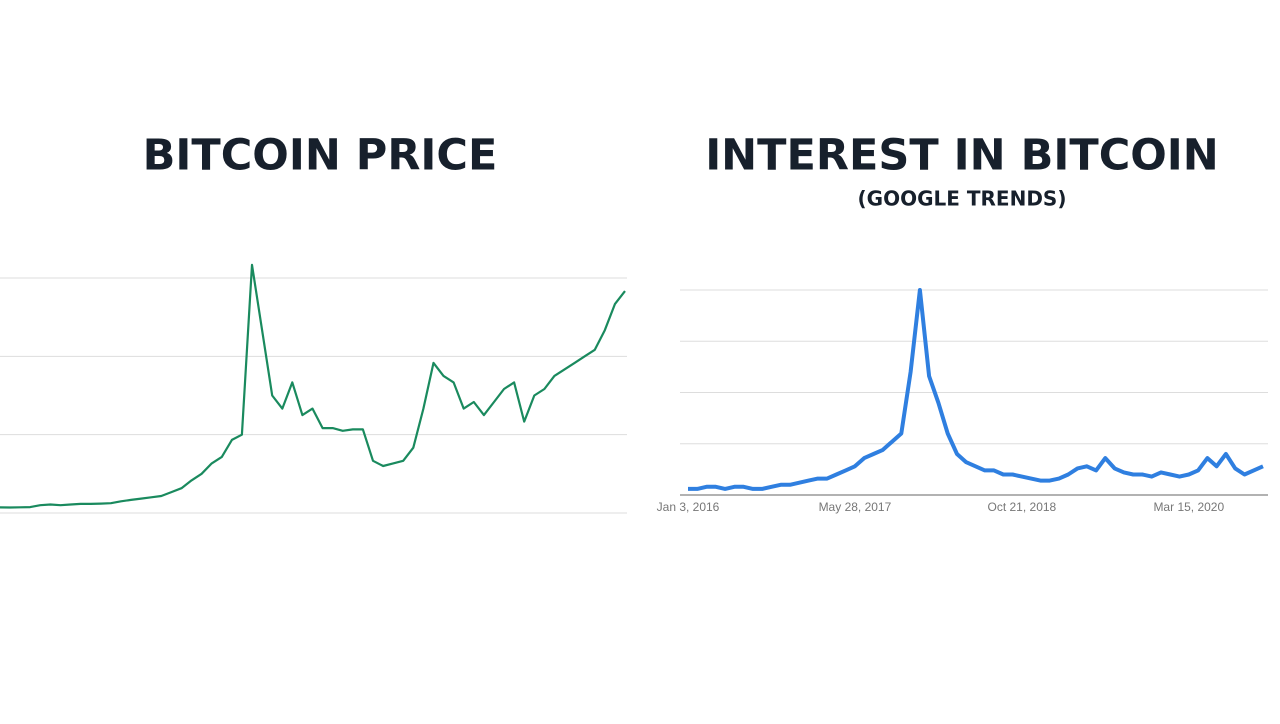 Image resolution: width=1280 pixels, height=724 pixels. Describe the element at coordinates (855, 507) in the screenshot. I see `x-tick-label: May 28, 2017` at that location.